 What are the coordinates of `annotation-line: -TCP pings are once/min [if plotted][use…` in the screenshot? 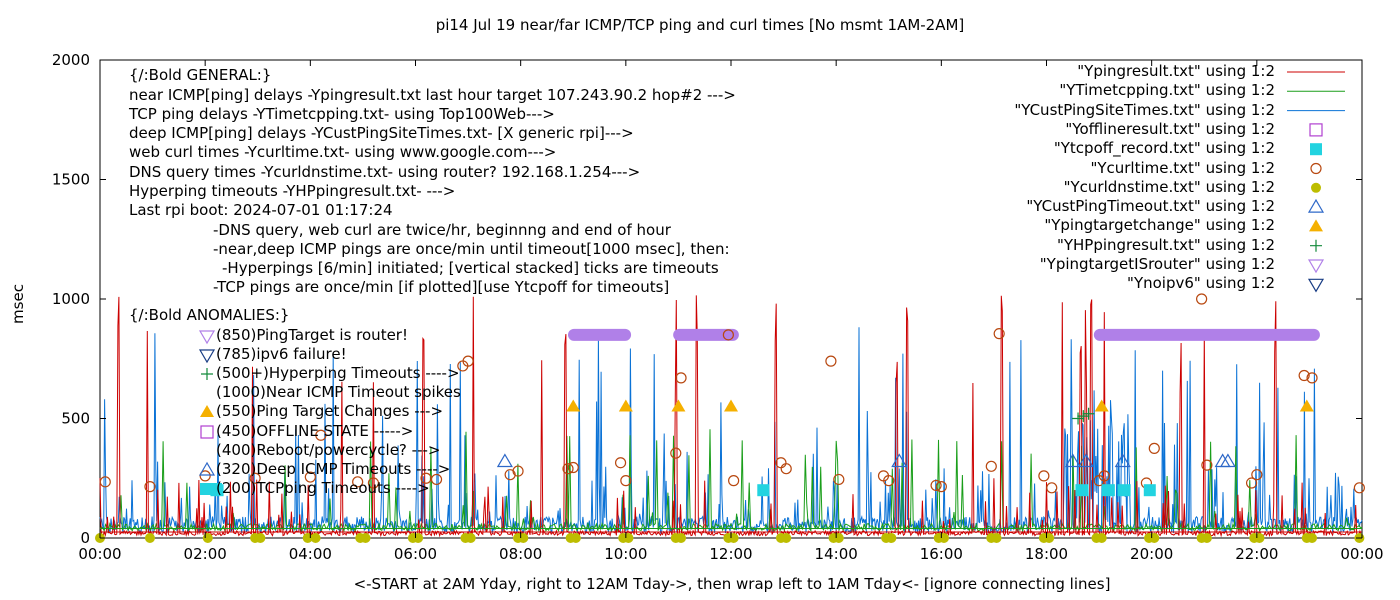 It's located at (441, 287).